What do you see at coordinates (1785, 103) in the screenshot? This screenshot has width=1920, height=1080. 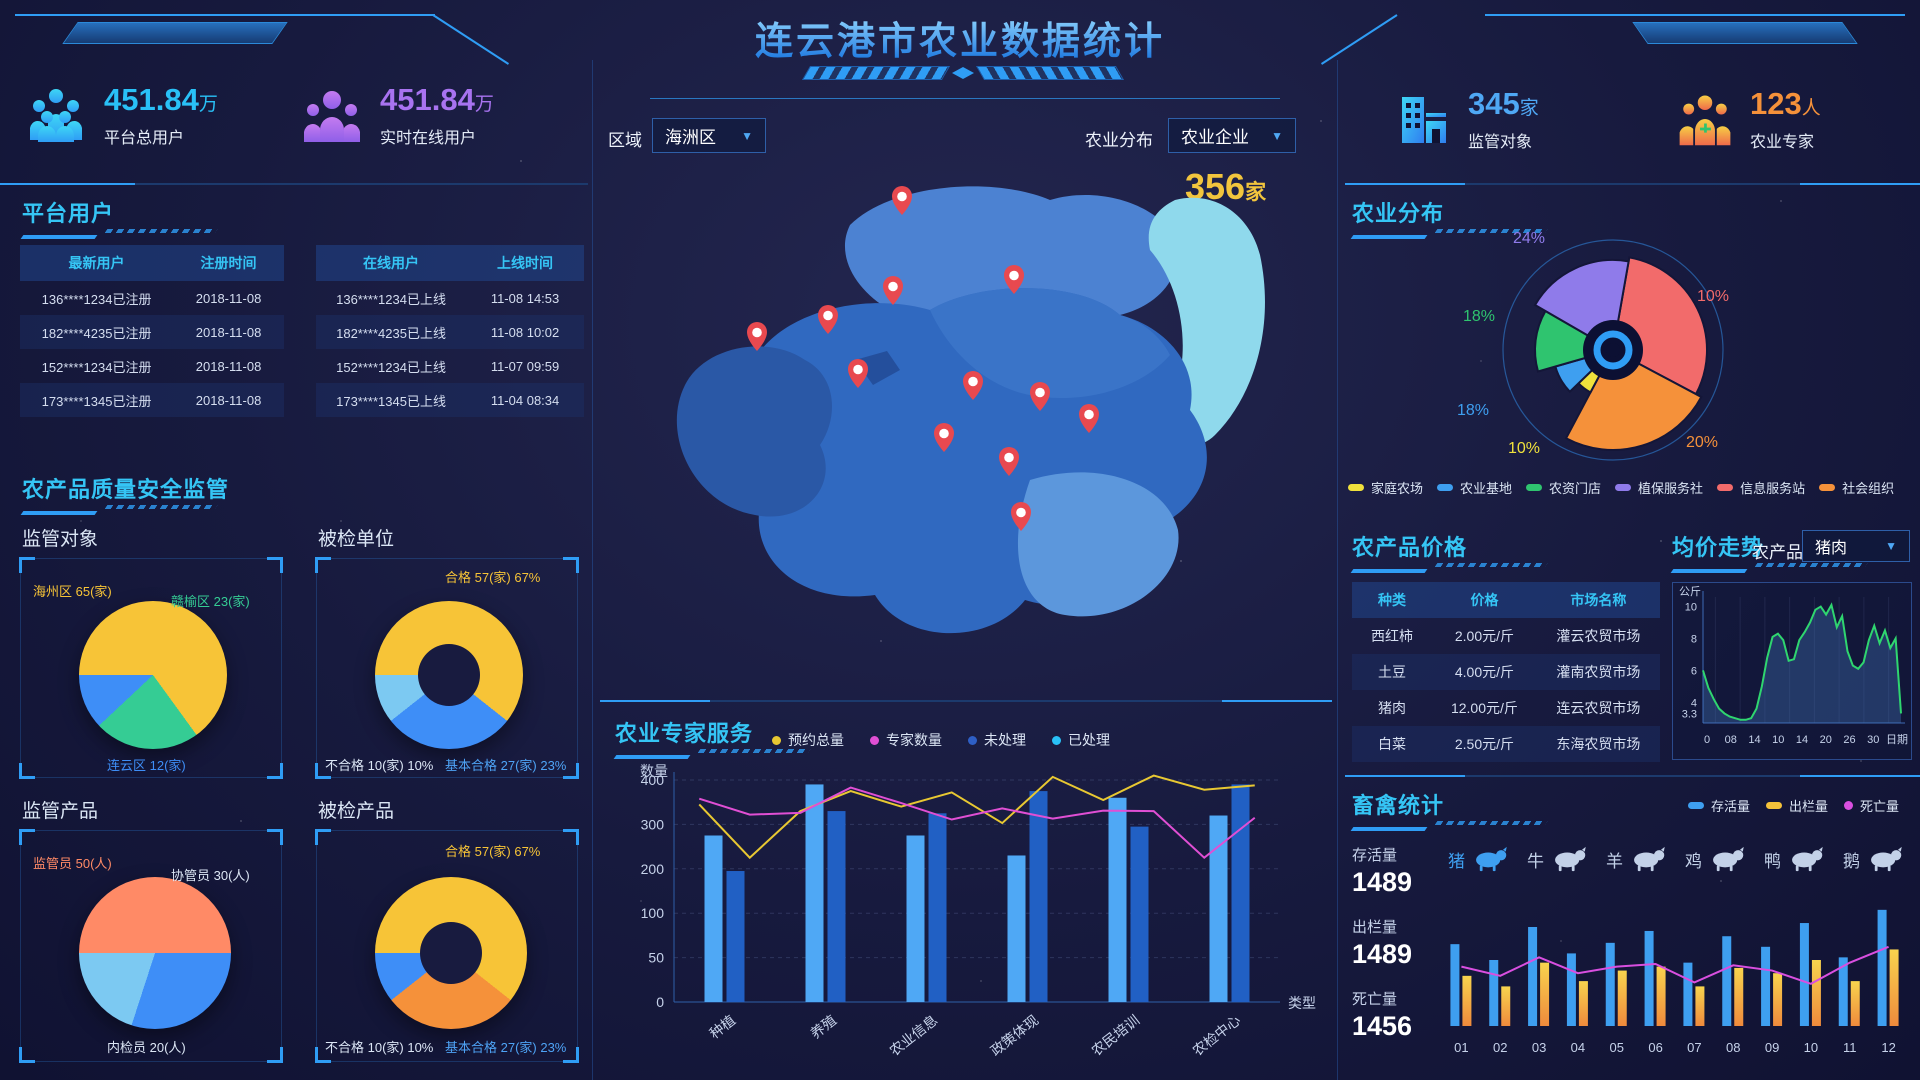 I see `stat-value: 123人` at bounding box center [1785, 103].